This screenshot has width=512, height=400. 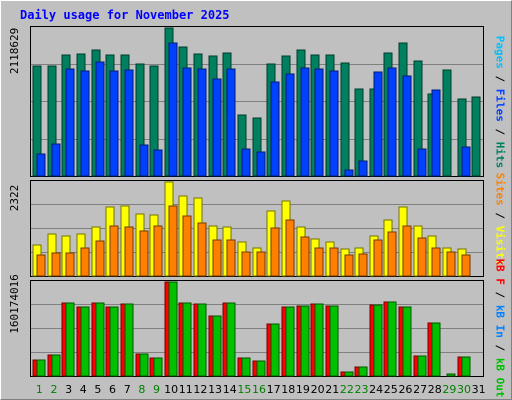 I want to click on legend-entry: Pages, so click(x=500, y=52).